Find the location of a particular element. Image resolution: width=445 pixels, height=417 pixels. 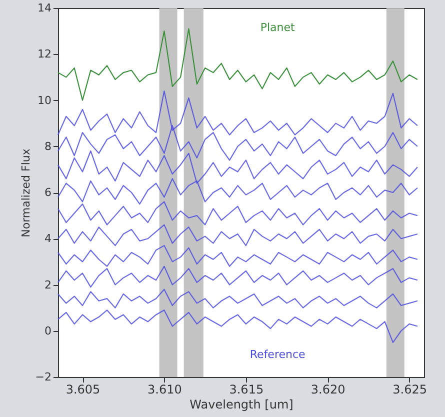

x-axis-title: Wavelength [um] is located at coordinates (242, 405).